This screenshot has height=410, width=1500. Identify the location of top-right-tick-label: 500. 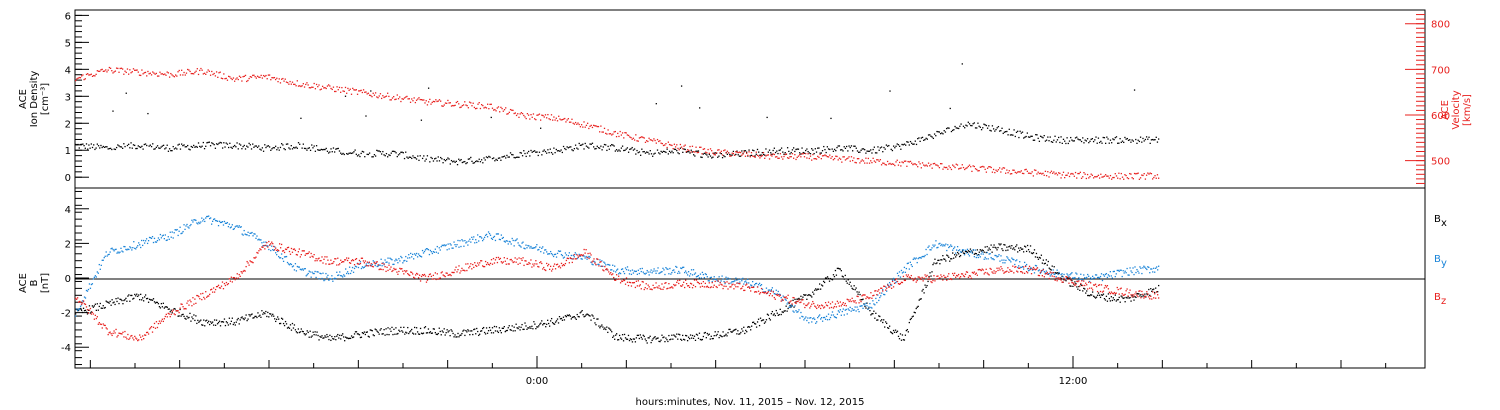
(1440, 162).